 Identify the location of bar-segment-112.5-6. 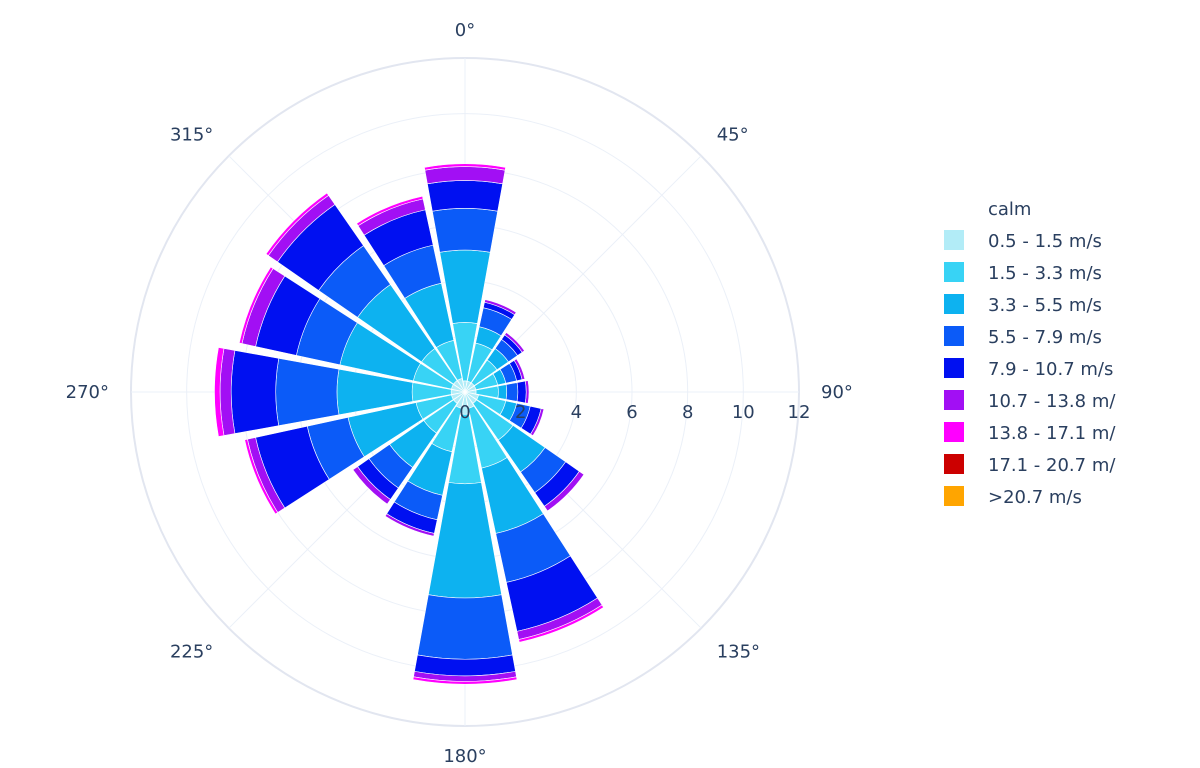
(537, 422).